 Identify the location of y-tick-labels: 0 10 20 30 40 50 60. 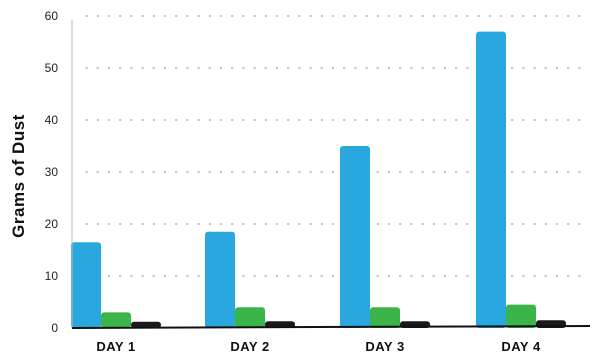
(52, 172).